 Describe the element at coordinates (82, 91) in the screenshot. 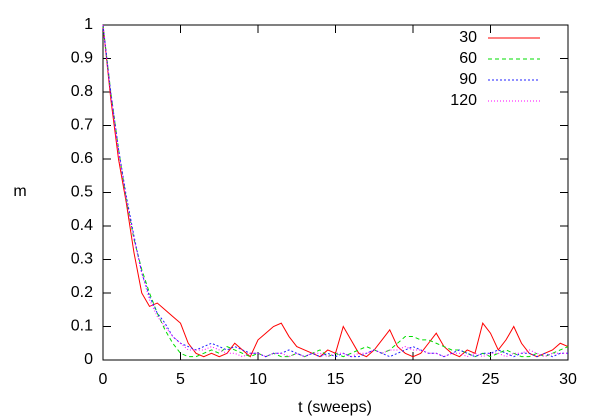

I see `y-tick-label: 0.8` at that location.